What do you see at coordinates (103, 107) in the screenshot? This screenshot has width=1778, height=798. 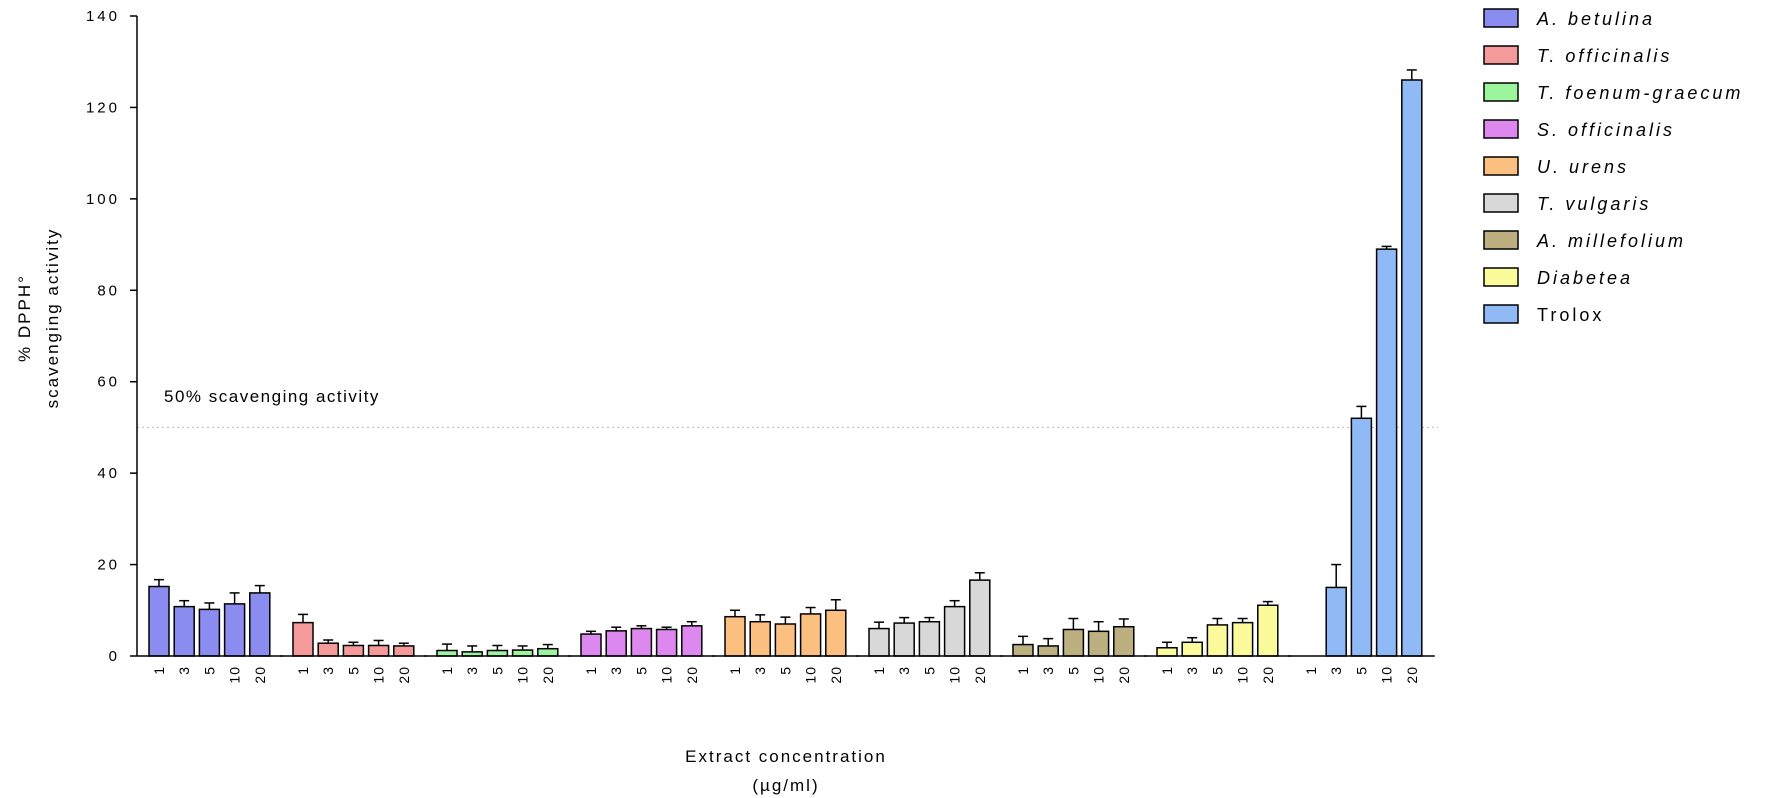 I see `y-tick-label: 120` at bounding box center [103, 107].